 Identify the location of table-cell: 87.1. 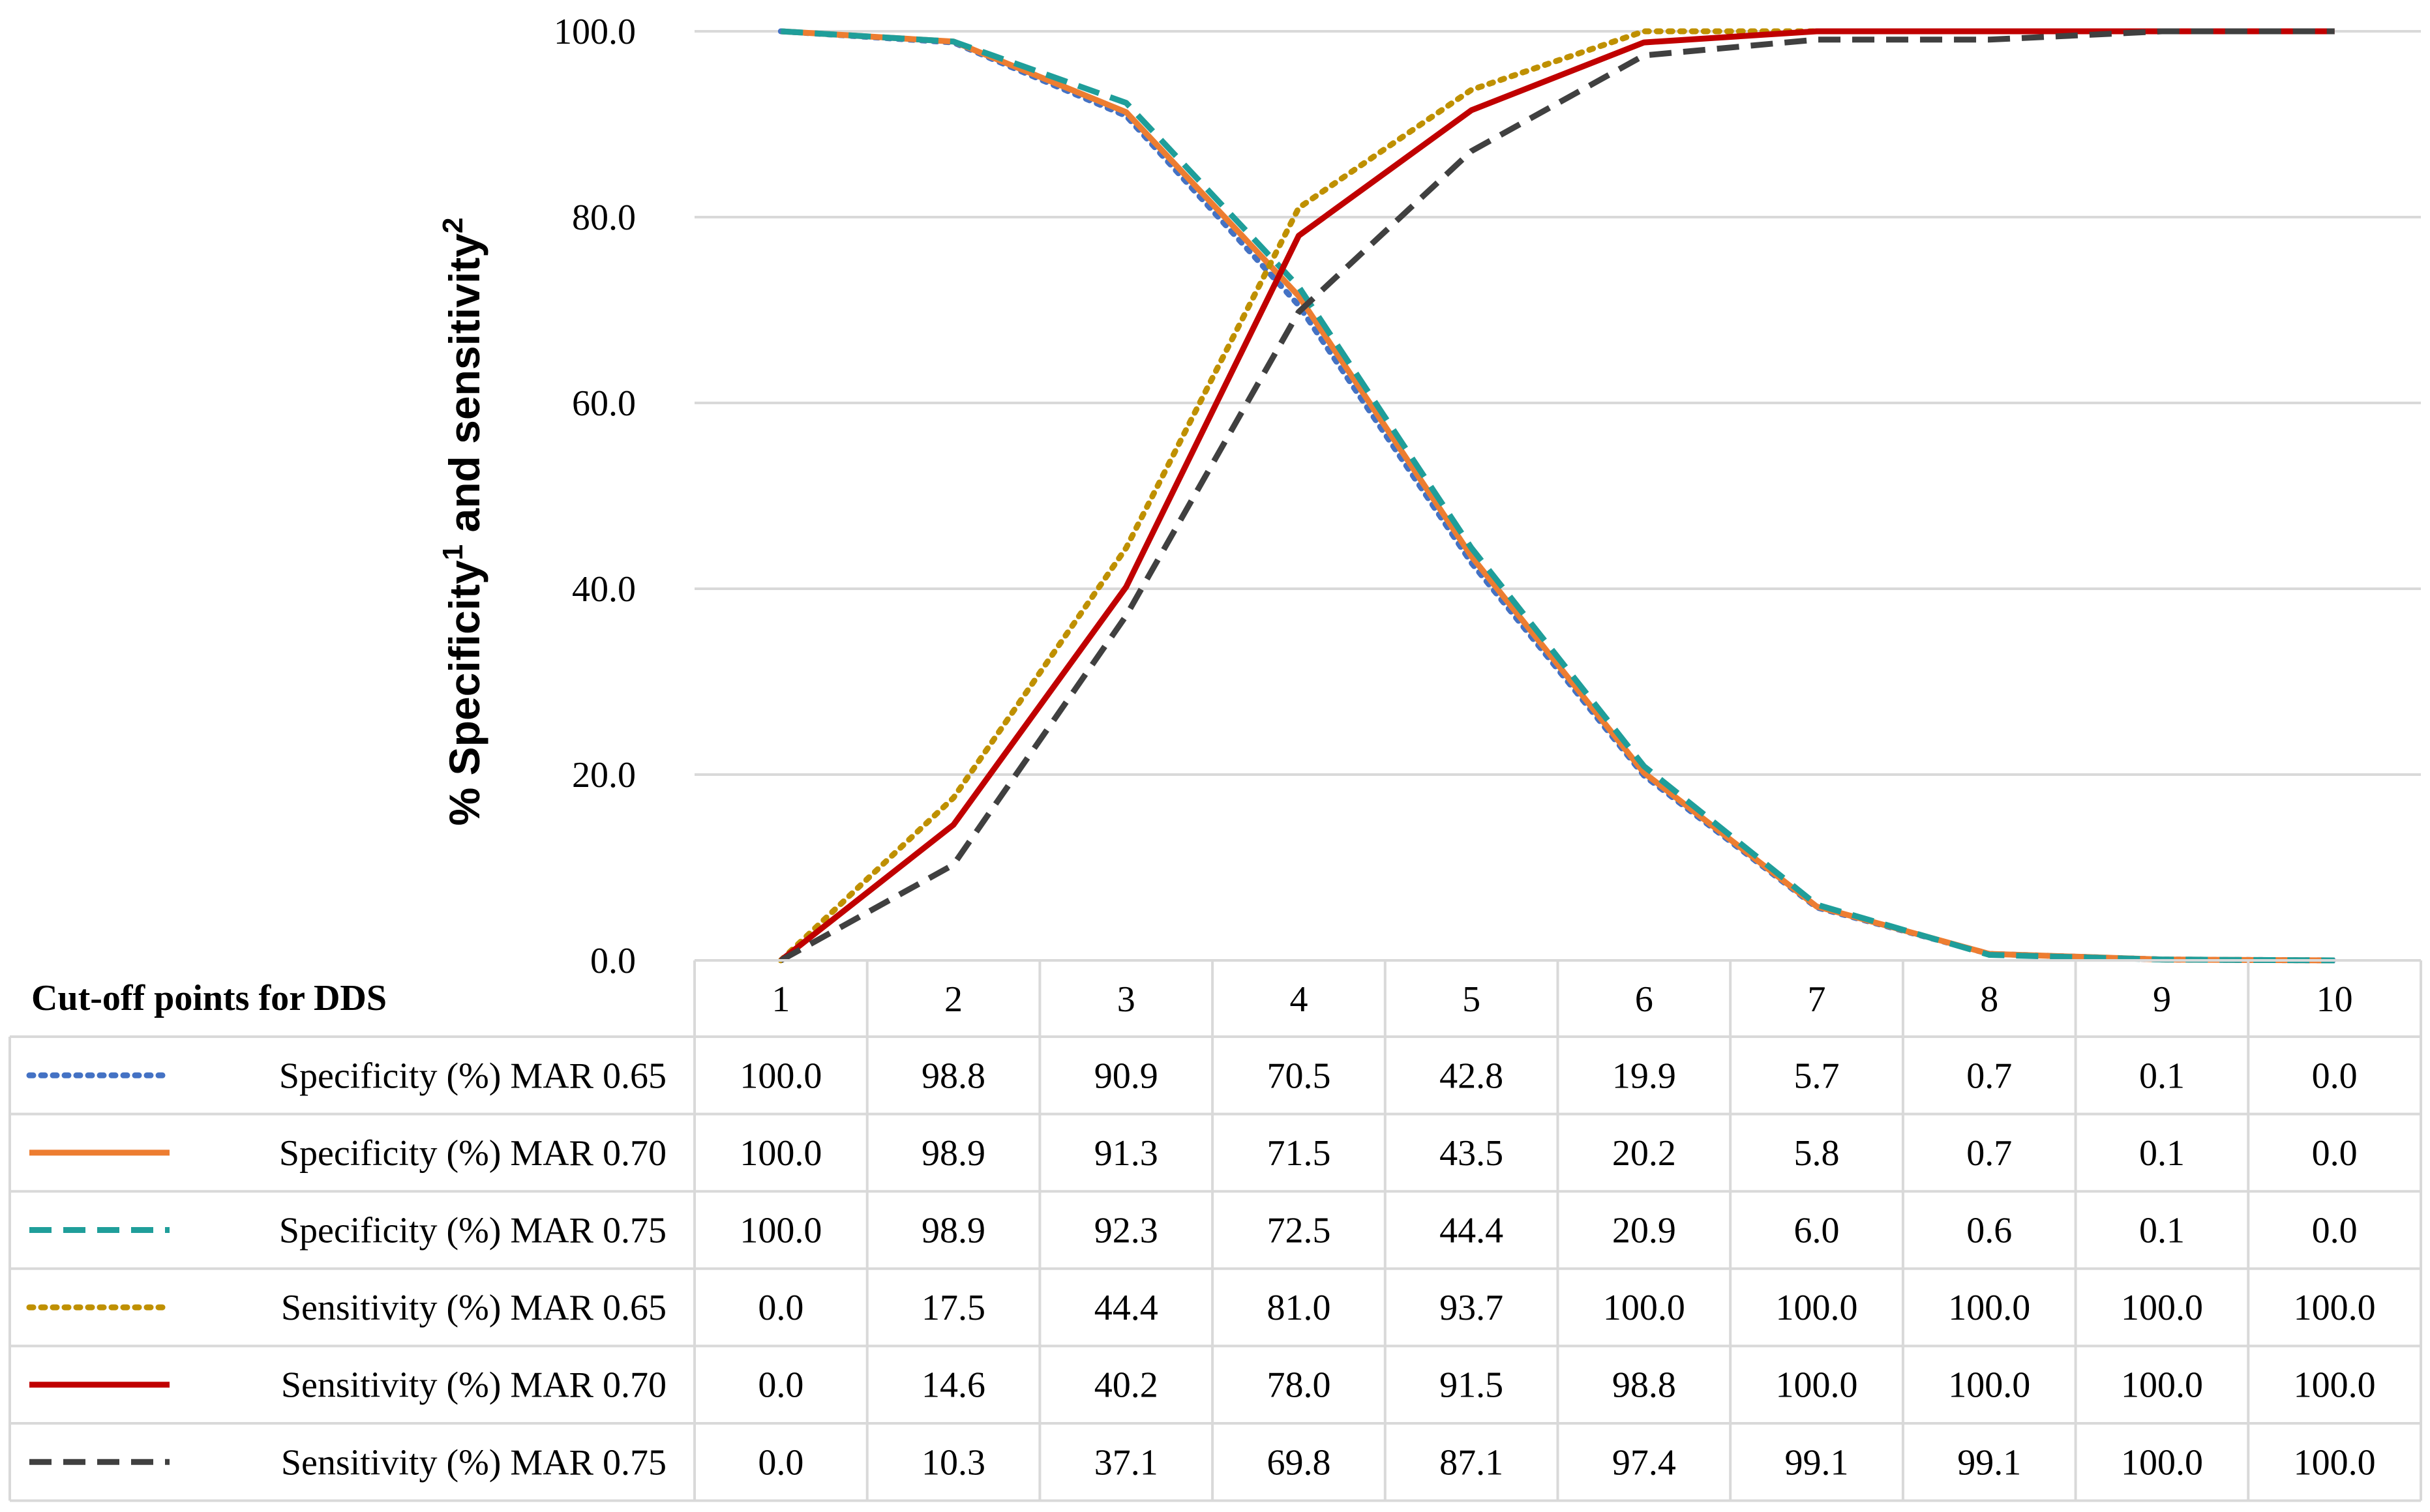
(1471, 1463).